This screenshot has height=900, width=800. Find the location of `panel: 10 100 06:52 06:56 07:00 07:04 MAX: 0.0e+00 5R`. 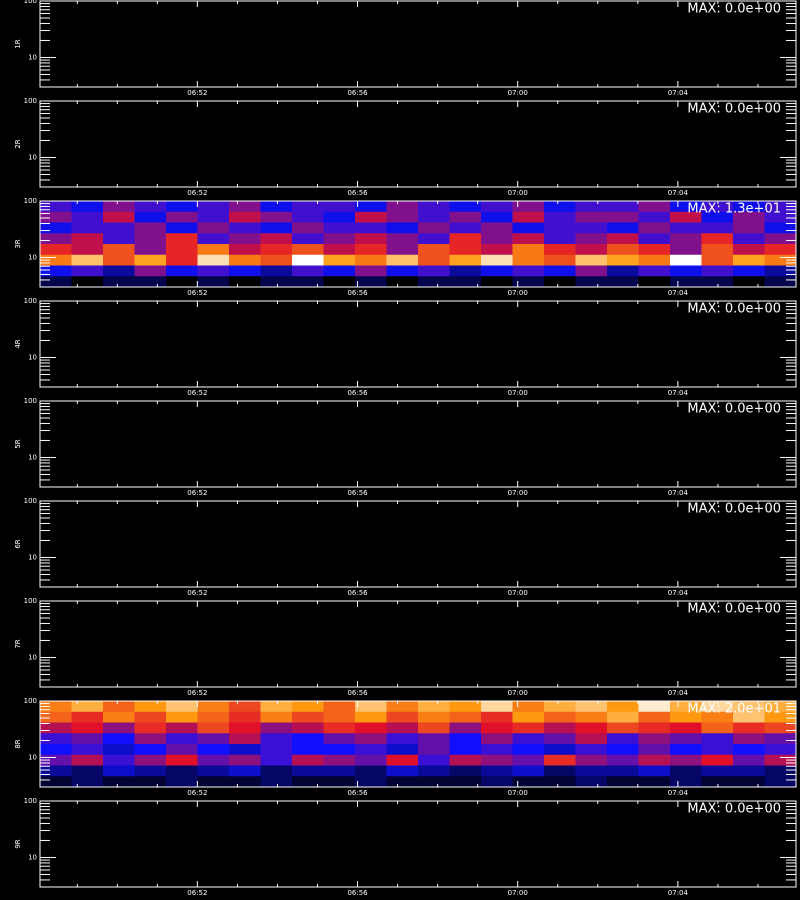

panel: 10 100 06:52 06:56 07:00 07:04 MAX: 0.0e+00 5R is located at coordinates (405, 447).